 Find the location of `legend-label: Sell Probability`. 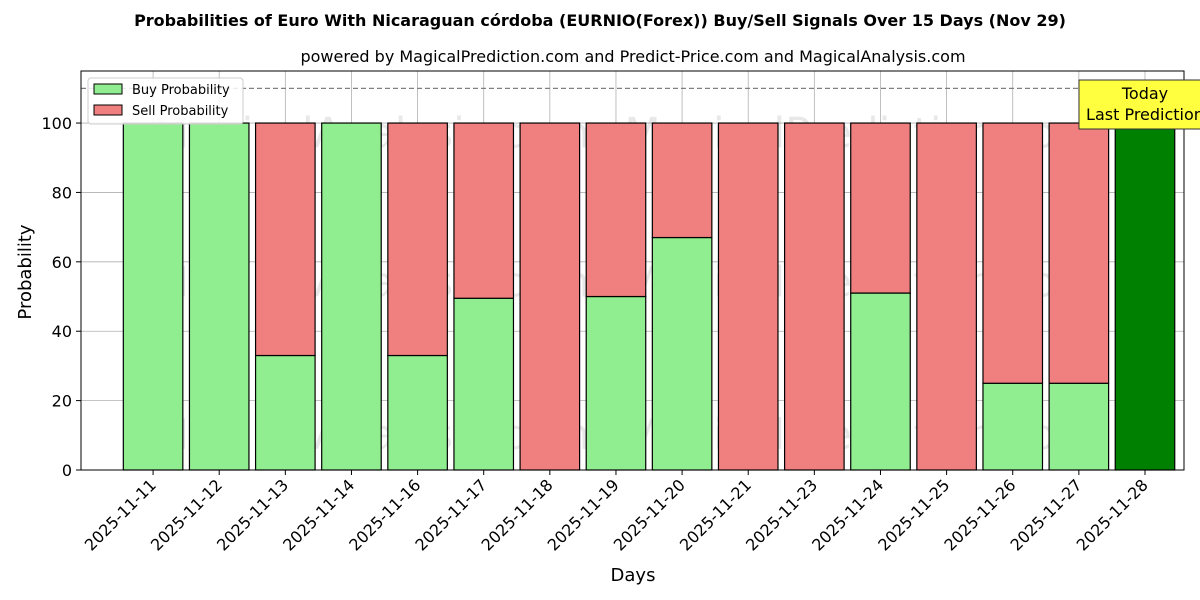

legend-label: Sell Probability is located at coordinates (180, 111).